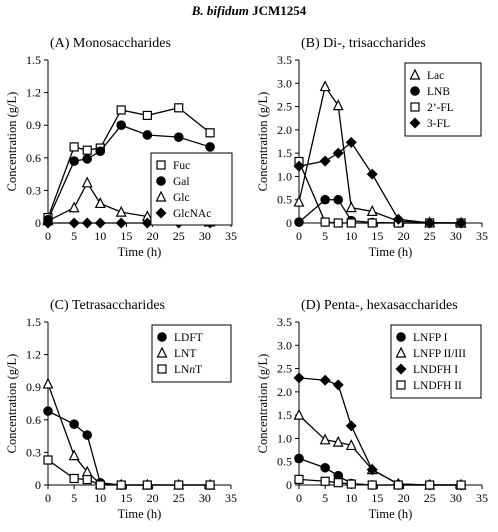  I want to click on legend-label: LNDFH II, so click(437, 386).